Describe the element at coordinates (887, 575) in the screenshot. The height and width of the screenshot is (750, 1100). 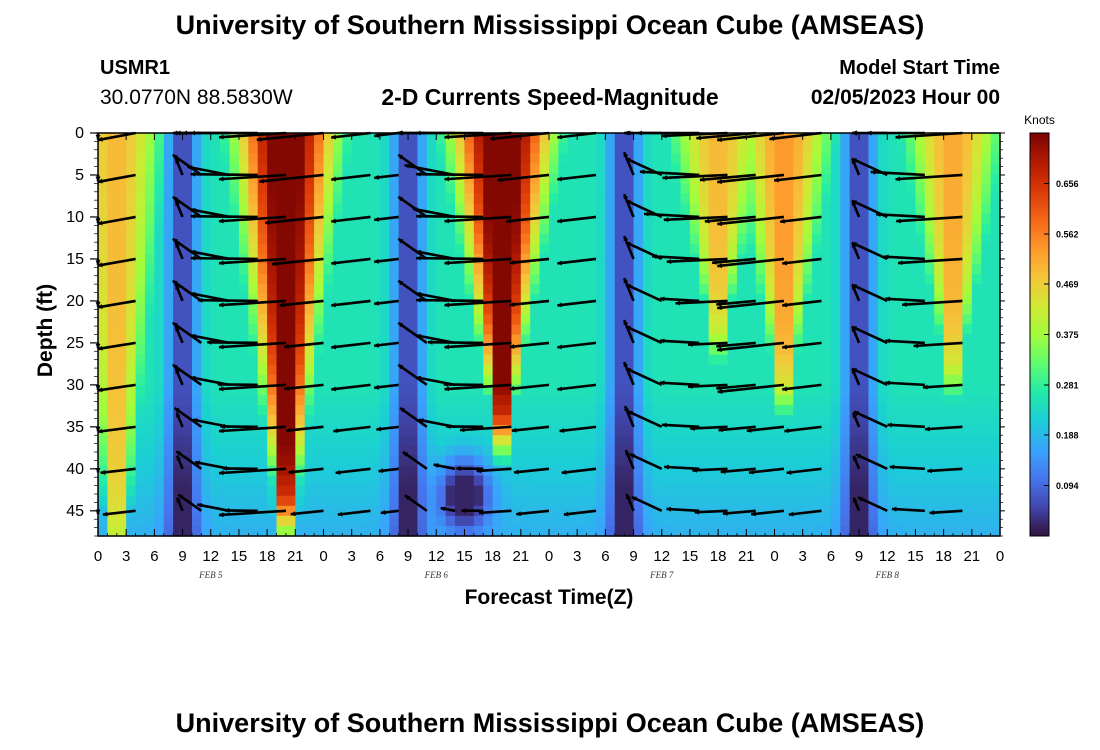
I see `date-label: FEB 8` at that location.